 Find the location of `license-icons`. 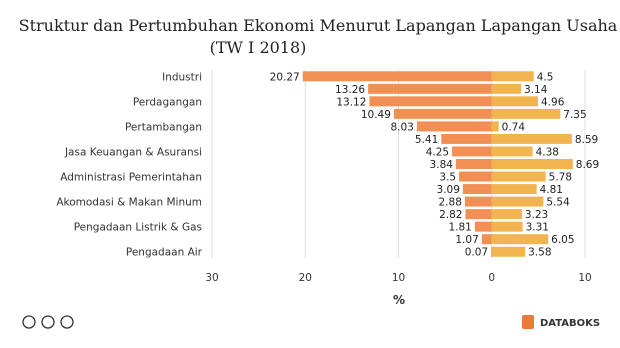

license-icons is located at coordinates (48, 322).